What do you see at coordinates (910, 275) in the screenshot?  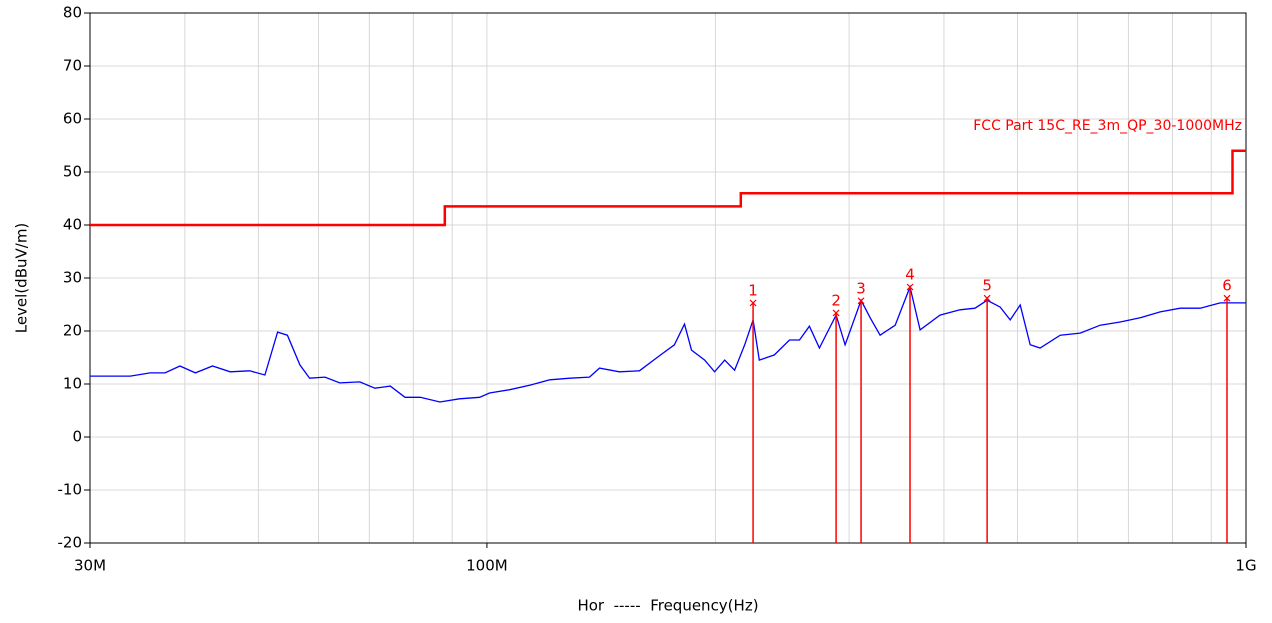 I see `marker-label: 4` at bounding box center [910, 275].